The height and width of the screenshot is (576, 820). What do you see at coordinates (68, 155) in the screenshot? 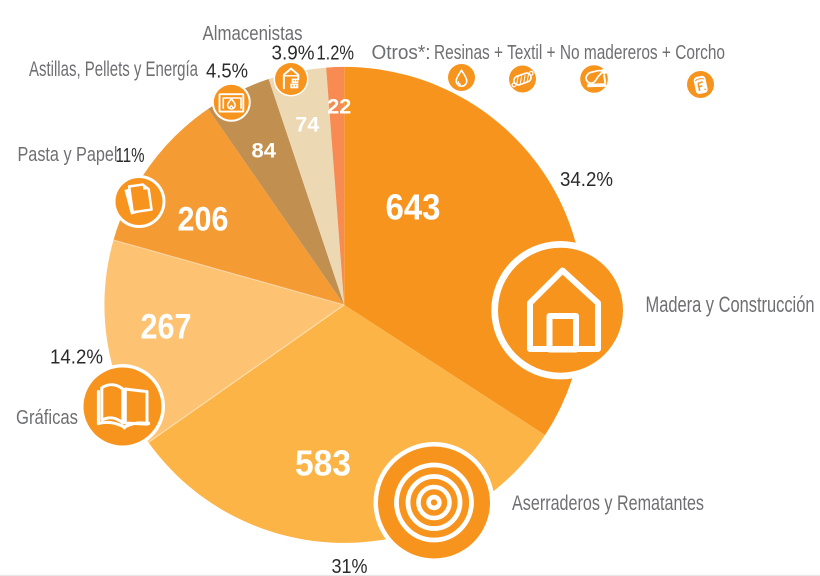
I see `svg-text: Pasta y Papel` at bounding box center [68, 155].